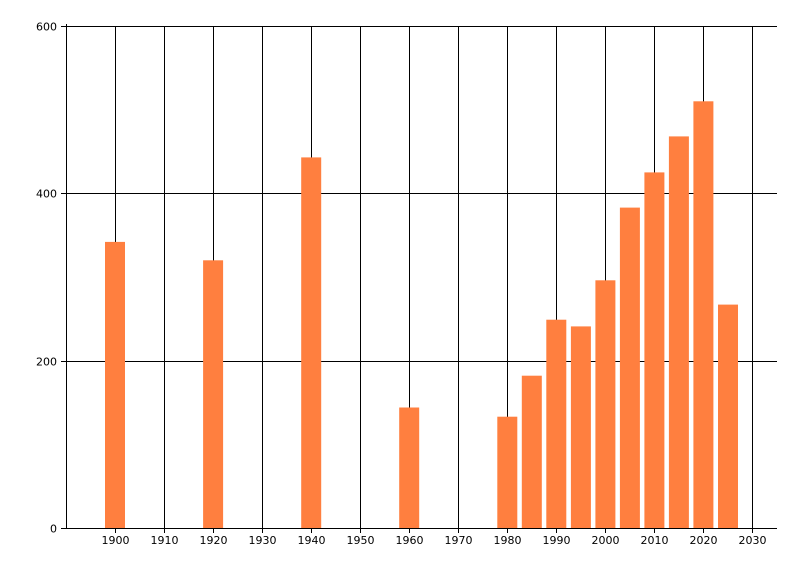 This screenshot has height=576, width=800. Describe the element at coordinates (531, 451) in the screenshot. I see `bar-1985` at that location.